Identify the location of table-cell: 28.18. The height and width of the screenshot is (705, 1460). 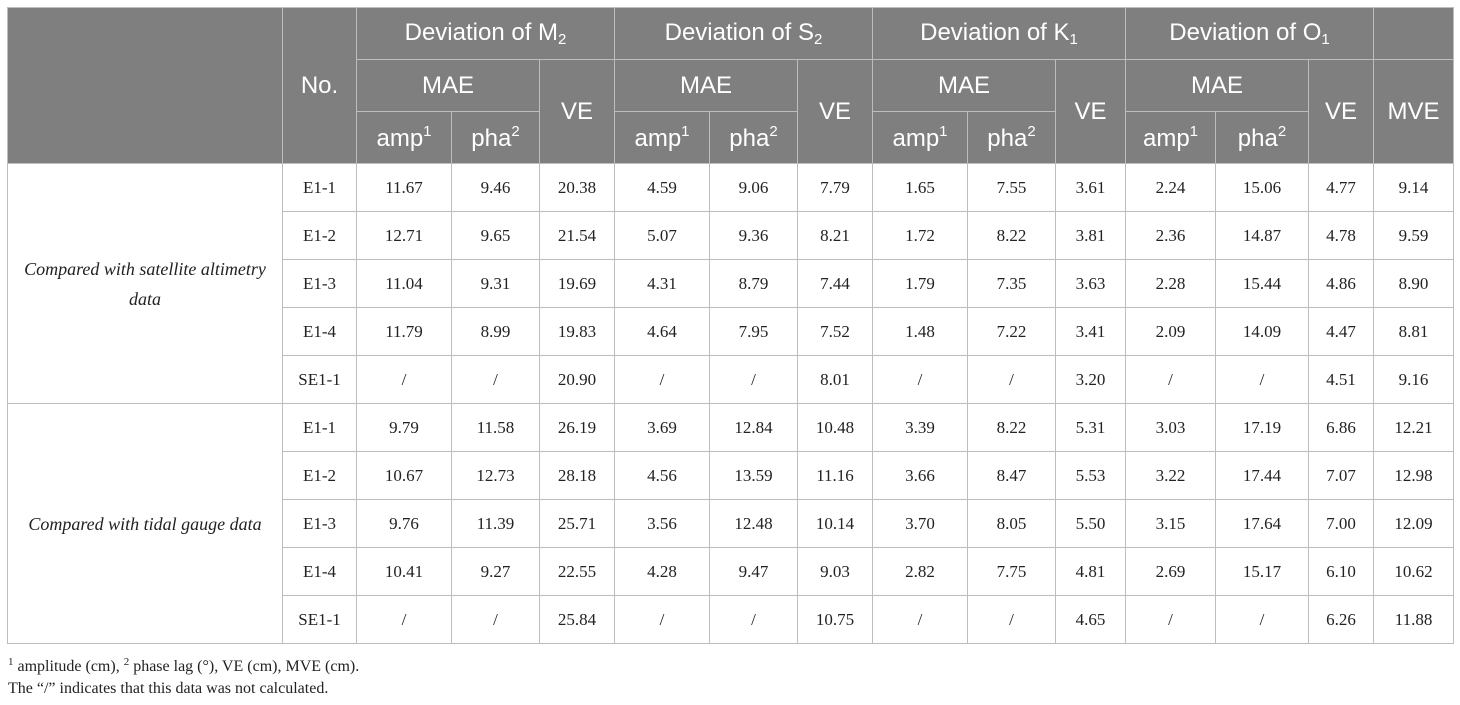
(577, 475).